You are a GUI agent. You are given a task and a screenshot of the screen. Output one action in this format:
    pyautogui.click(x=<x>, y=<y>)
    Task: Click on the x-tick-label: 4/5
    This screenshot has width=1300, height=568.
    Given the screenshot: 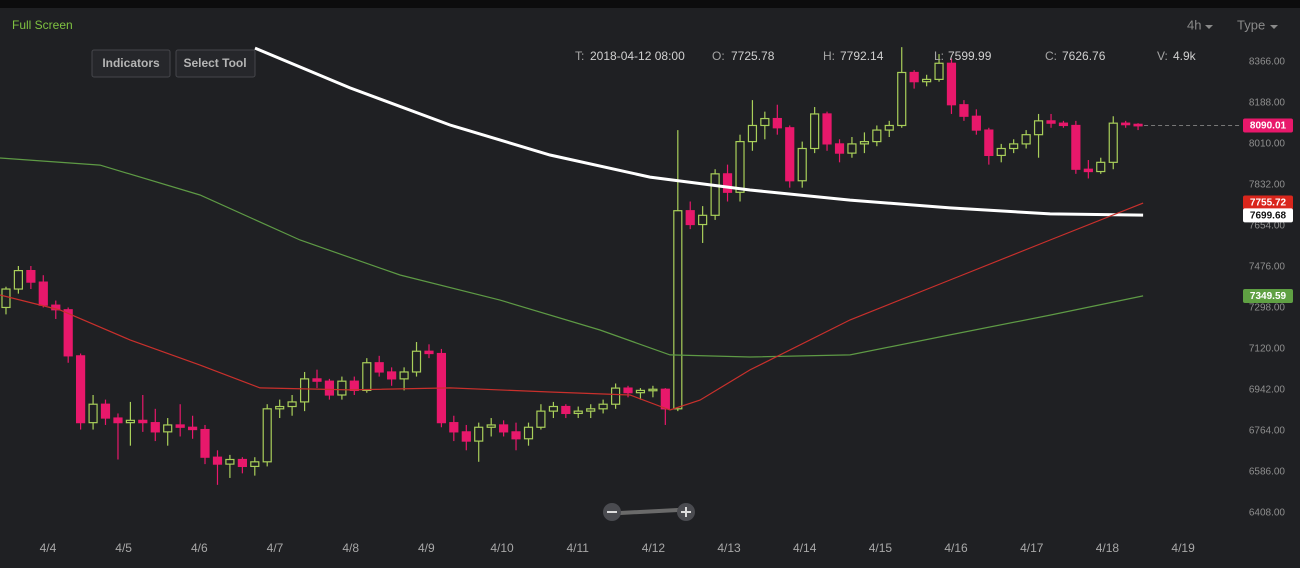 What is the action you would take?
    pyautogui.click(x=123, y=548)
    